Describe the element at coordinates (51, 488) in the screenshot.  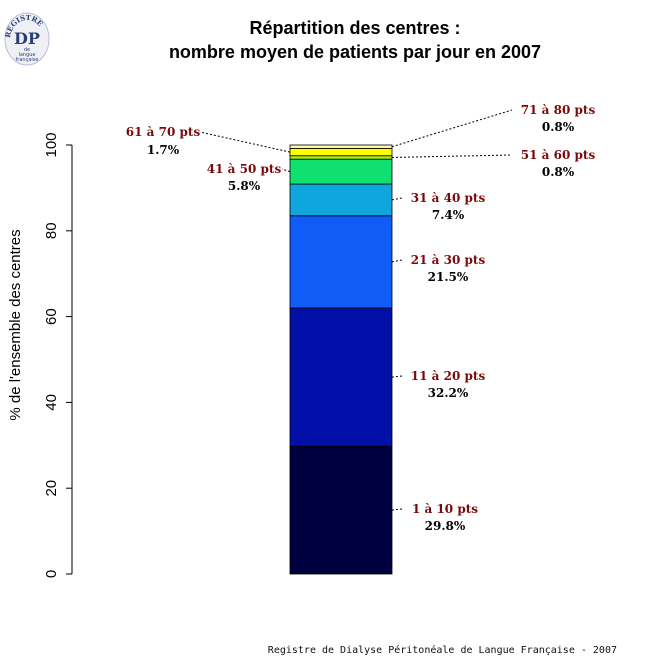
I see `y-tick-label: 20` at that location.